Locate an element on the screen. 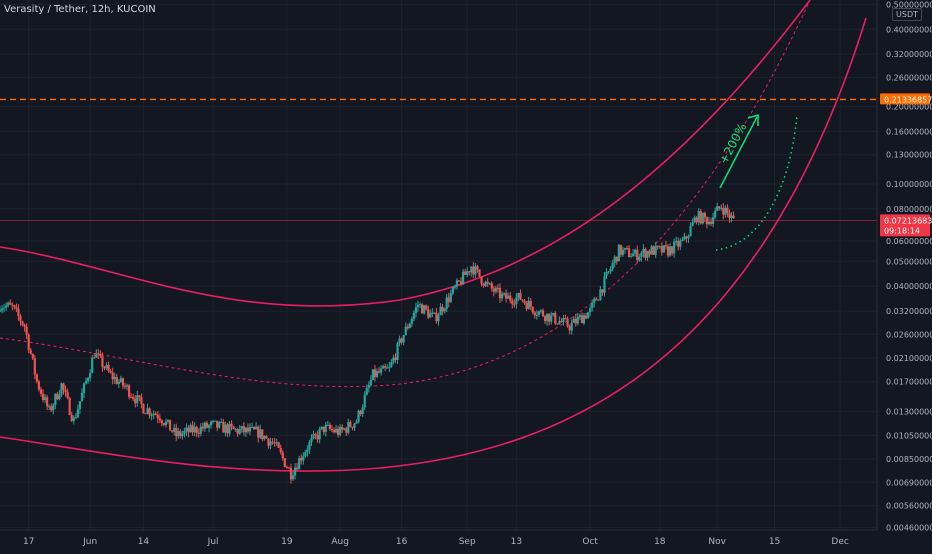  projection-dotted-curve is located at coordinates (756, 182).